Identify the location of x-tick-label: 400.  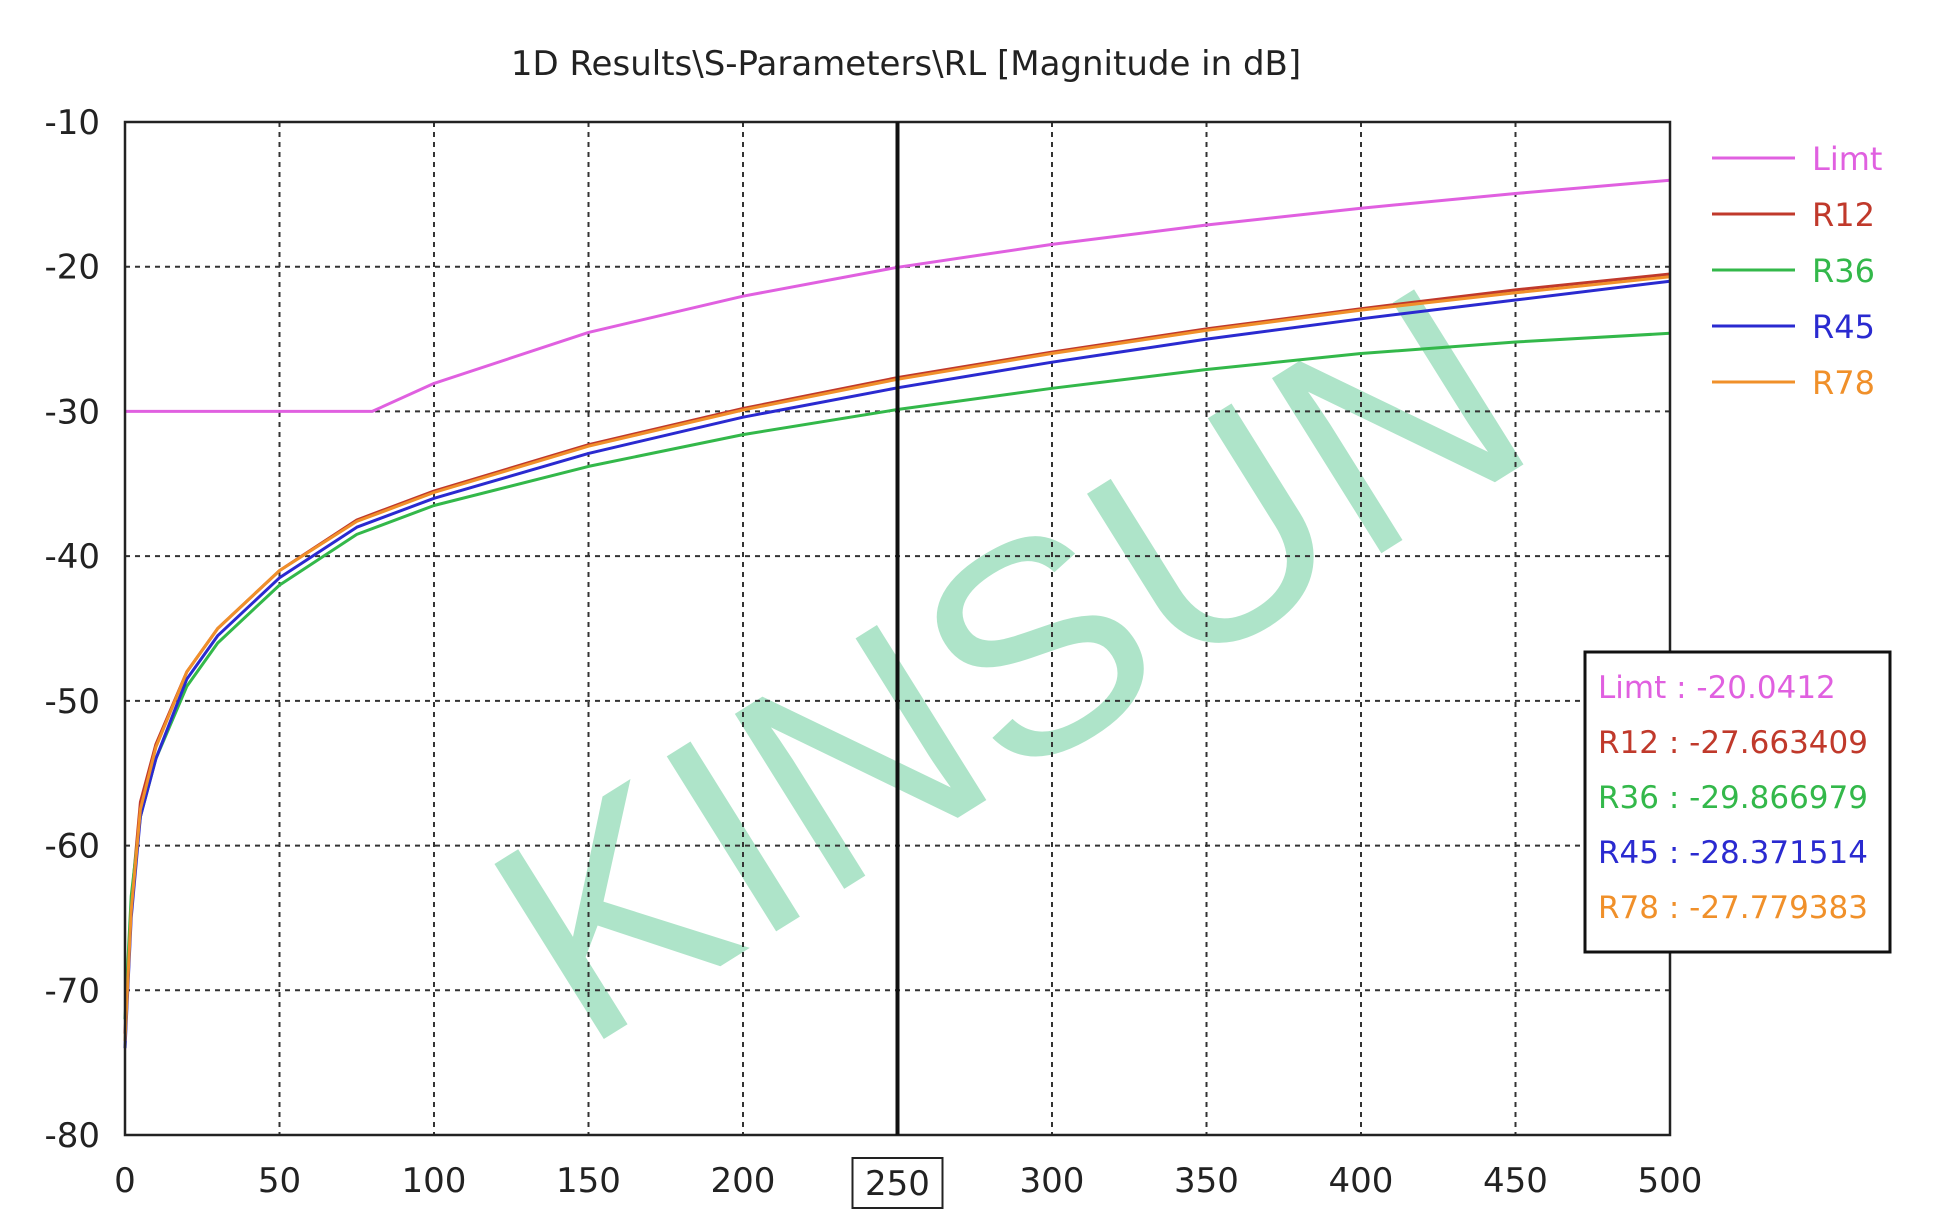
(1361, 1181).